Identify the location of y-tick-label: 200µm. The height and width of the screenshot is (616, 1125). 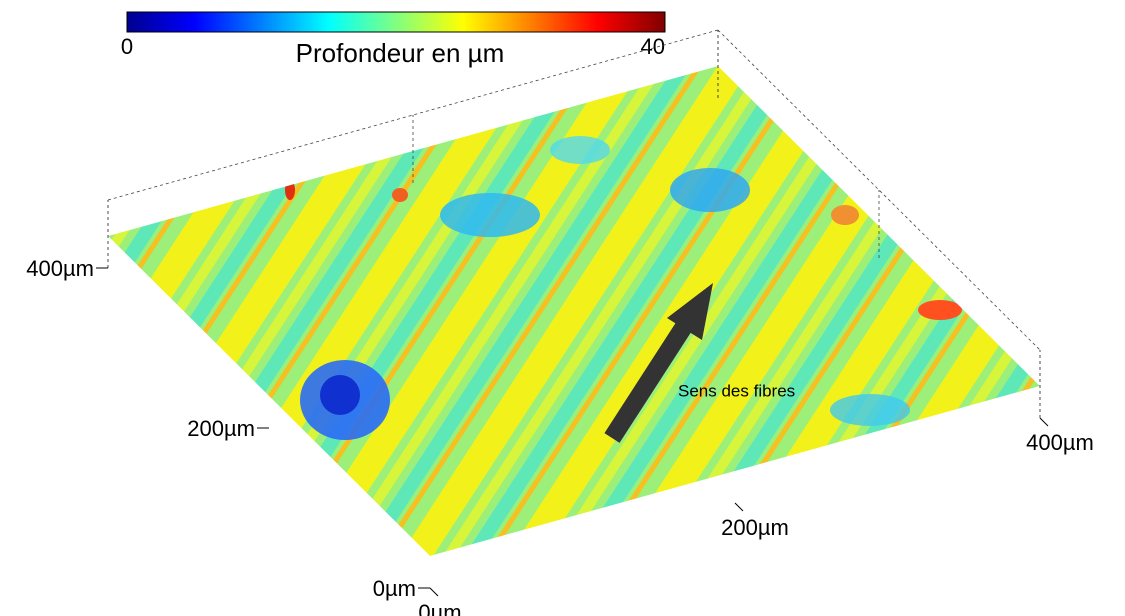
(221, 428).